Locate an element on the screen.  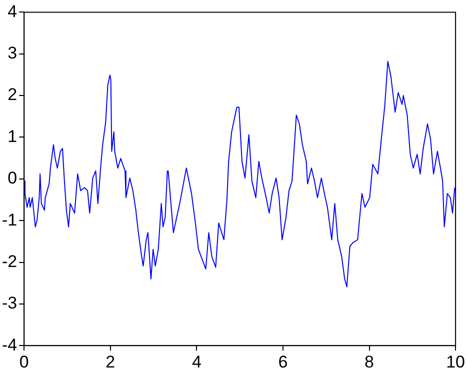
x-tick-label: 8 is located at coordinates (369, 362).